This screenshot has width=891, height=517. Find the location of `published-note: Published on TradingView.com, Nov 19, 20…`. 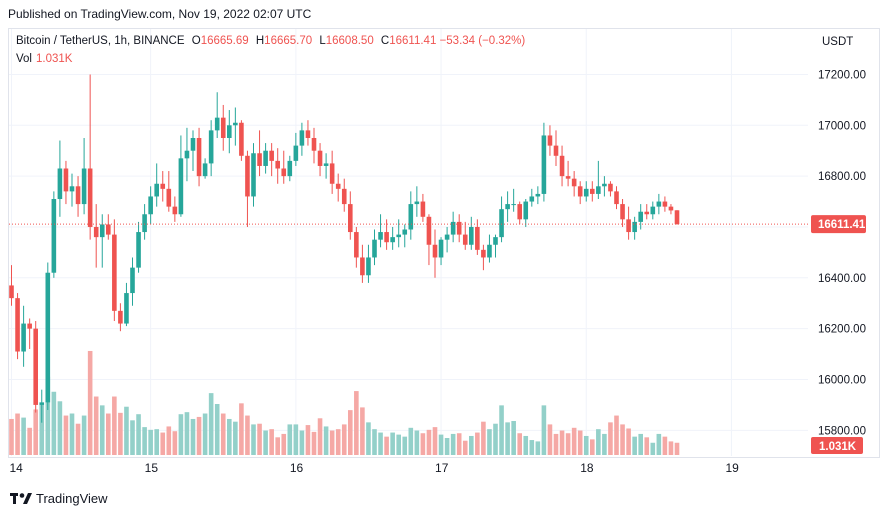

published-note: Published on TradingView.com, Nov 19, 20… is located at coordinates (160, 14).